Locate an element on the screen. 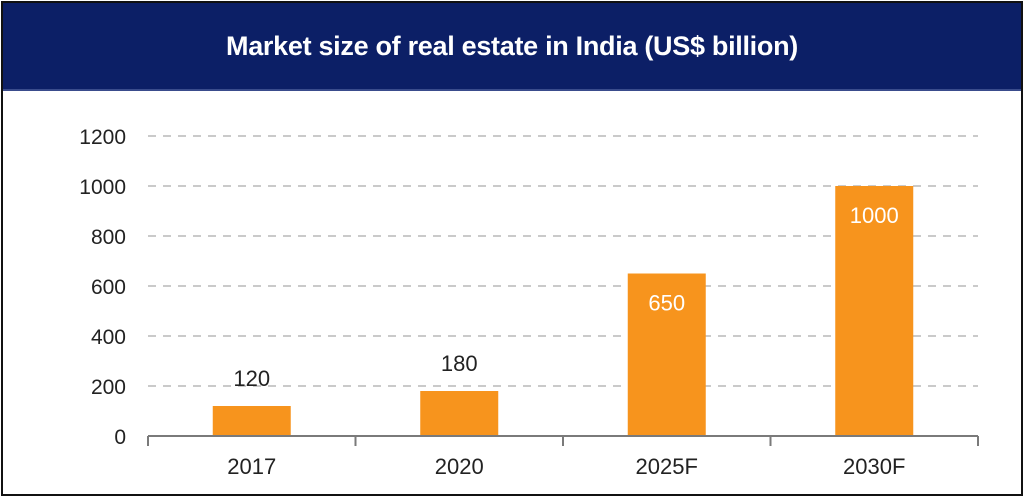  y-tick-label: 0 is located at coordinates (120, 437).